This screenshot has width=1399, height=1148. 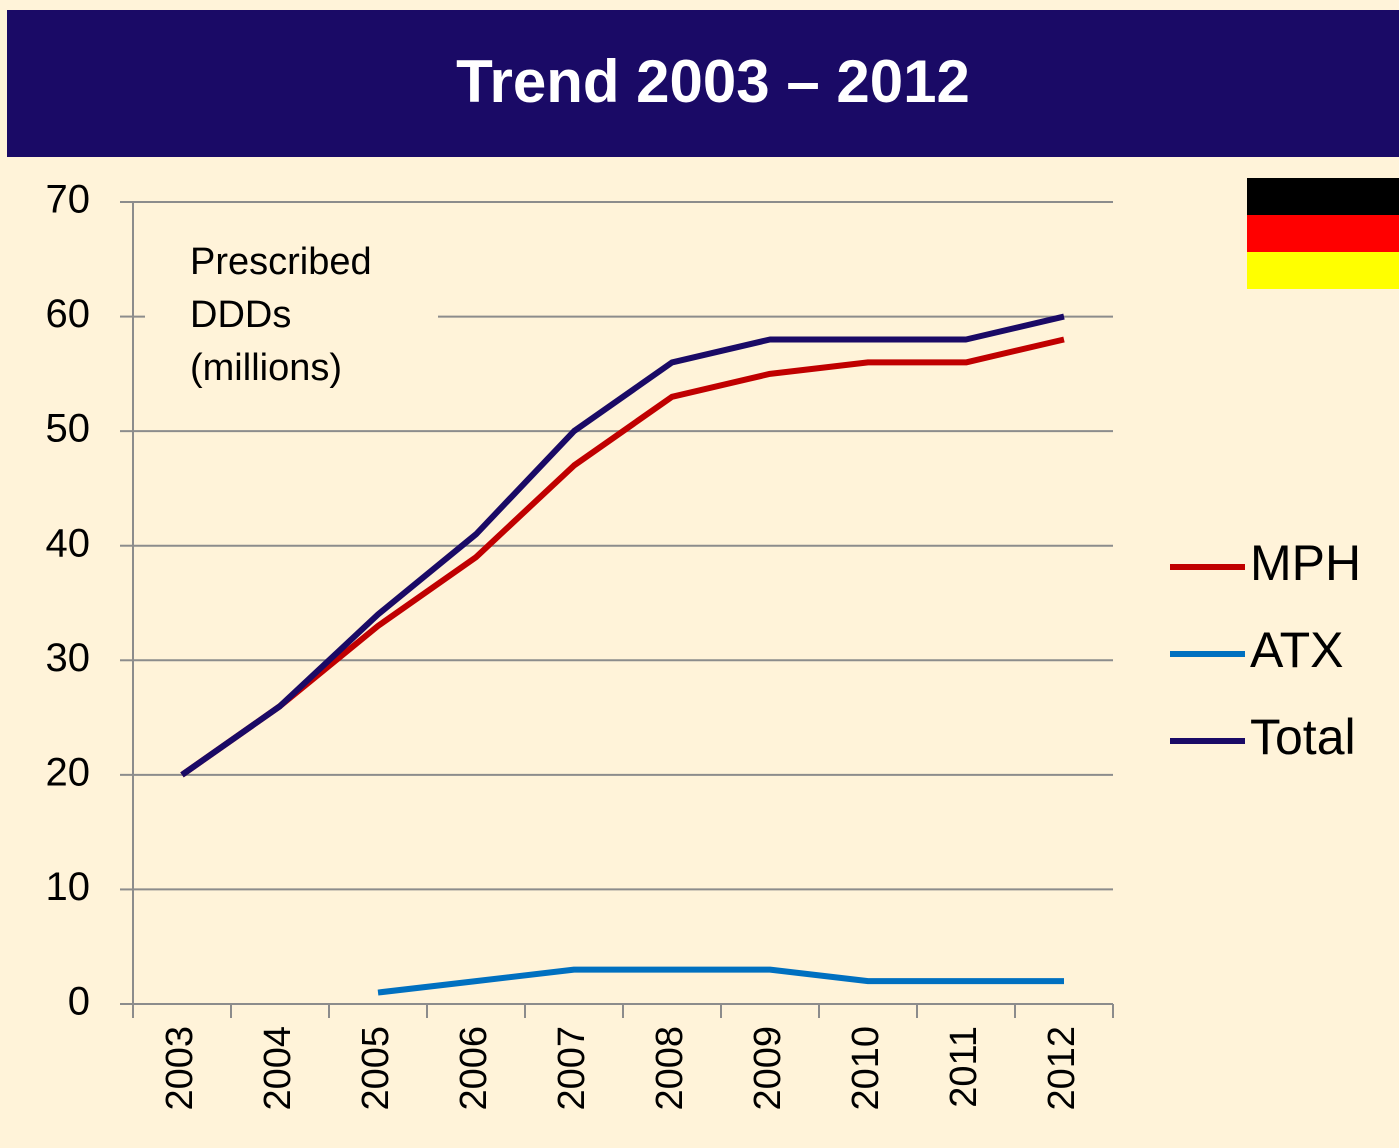 What do you see at coordinates (474, 1068) in the screenshot?
I see `x-tick-label: 2006` at bounding box center [474, 1068].